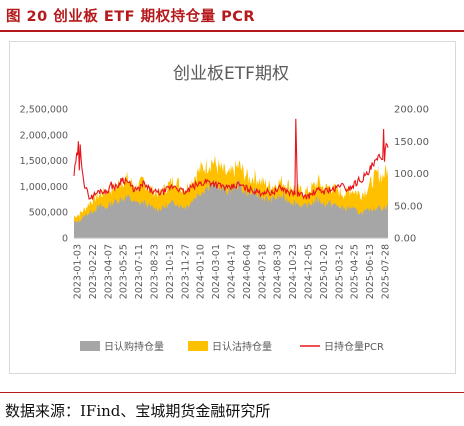  Describe the element at coordinates (124, 271) in the screenshot. I see `x-tick-label: 2023-05-25` at that location.